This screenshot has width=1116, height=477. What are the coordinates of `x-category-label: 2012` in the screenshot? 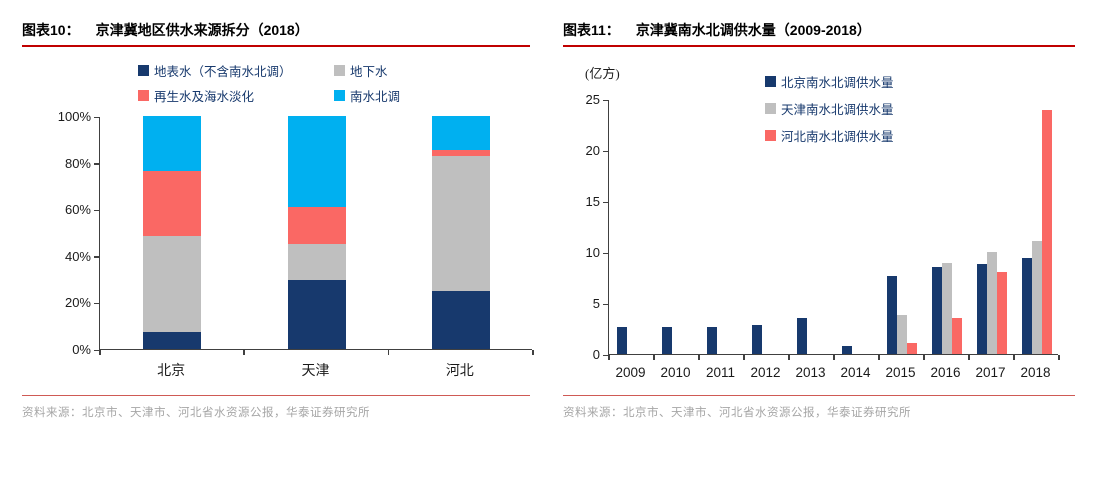 It's located at (765, 372).